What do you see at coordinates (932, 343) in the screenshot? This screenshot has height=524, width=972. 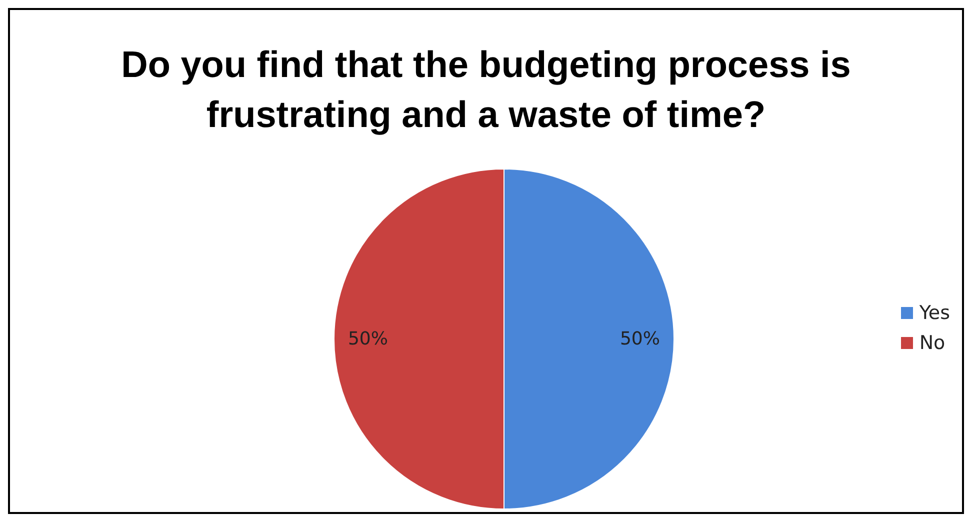 I see `legend-label: No` at bounding box center [932, 343].